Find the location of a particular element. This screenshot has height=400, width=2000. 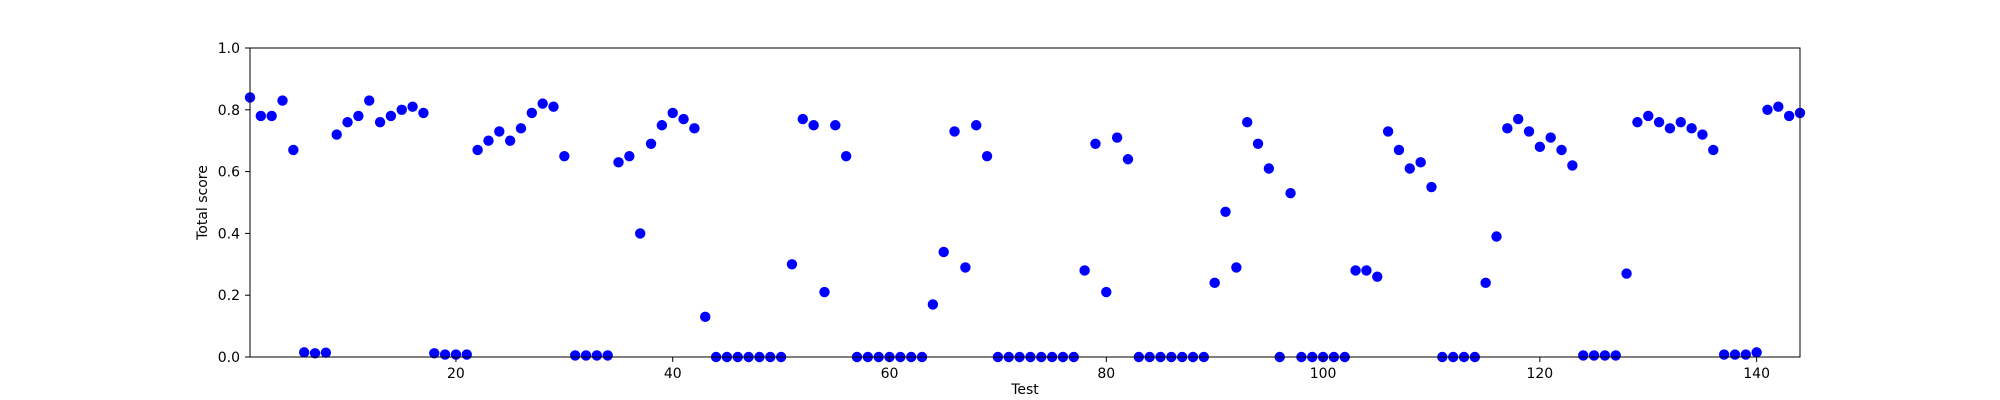

y-tick-label: 0.6 is located at coordinates (229, 173).